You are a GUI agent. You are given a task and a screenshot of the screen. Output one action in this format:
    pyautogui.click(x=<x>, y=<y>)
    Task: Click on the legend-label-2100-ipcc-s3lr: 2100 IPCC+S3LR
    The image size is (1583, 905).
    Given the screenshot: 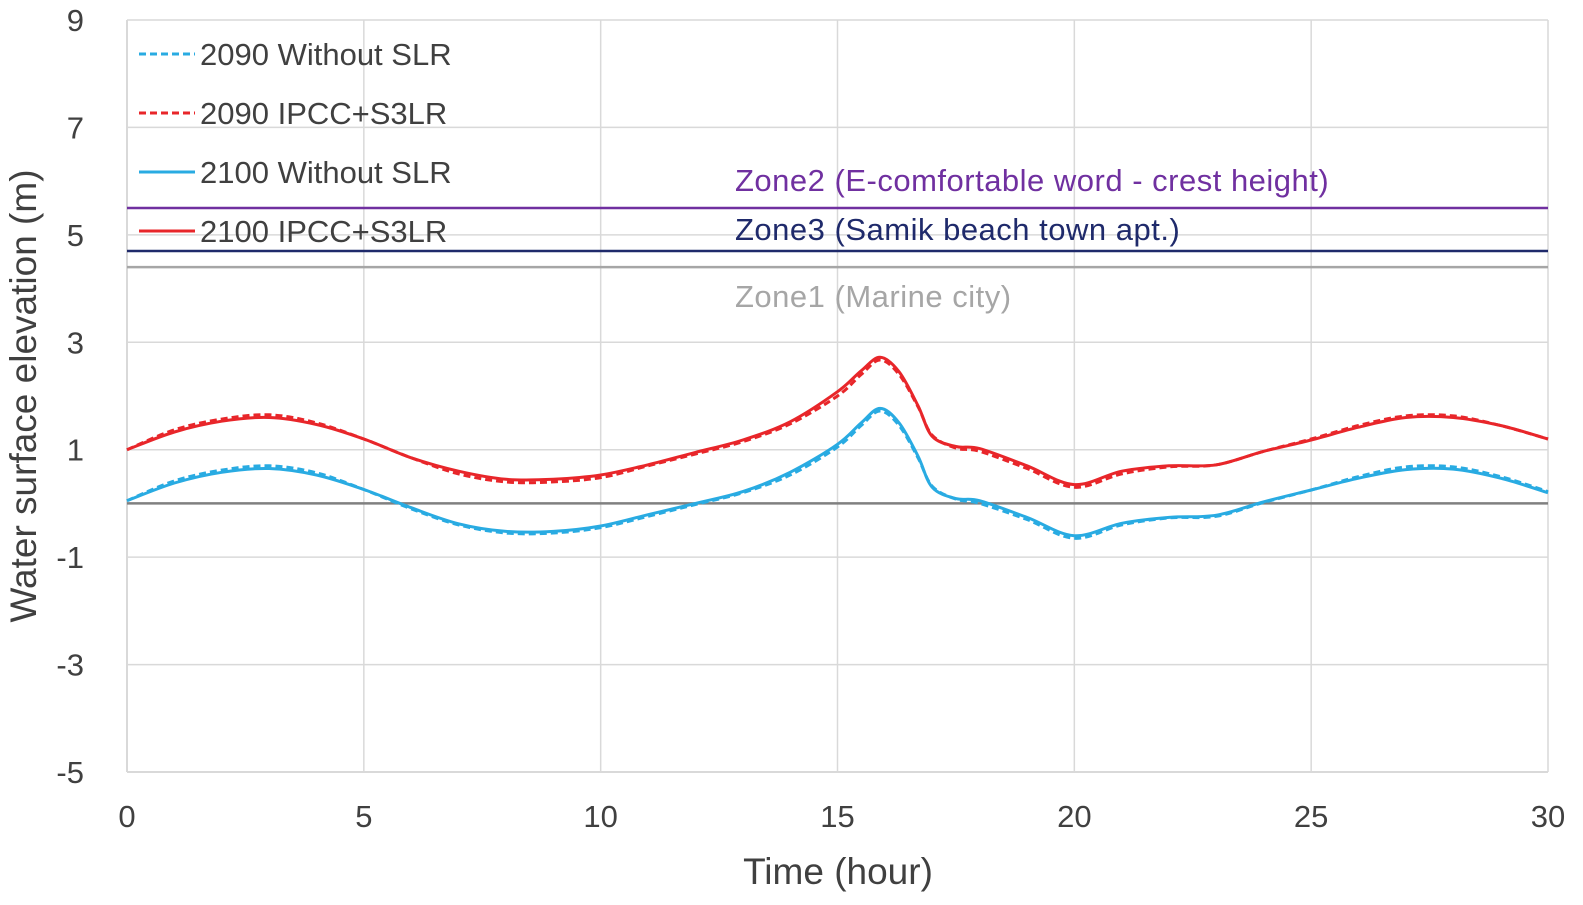 What is the action you would take?
    pyautogui.click(x=323, y=231)
    